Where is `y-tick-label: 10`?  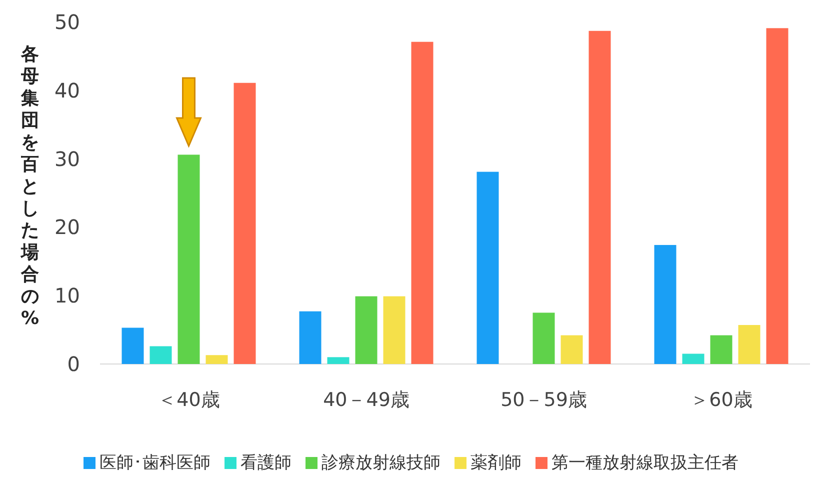 y-tick-label: 10 is located at coordinates (67, 296).